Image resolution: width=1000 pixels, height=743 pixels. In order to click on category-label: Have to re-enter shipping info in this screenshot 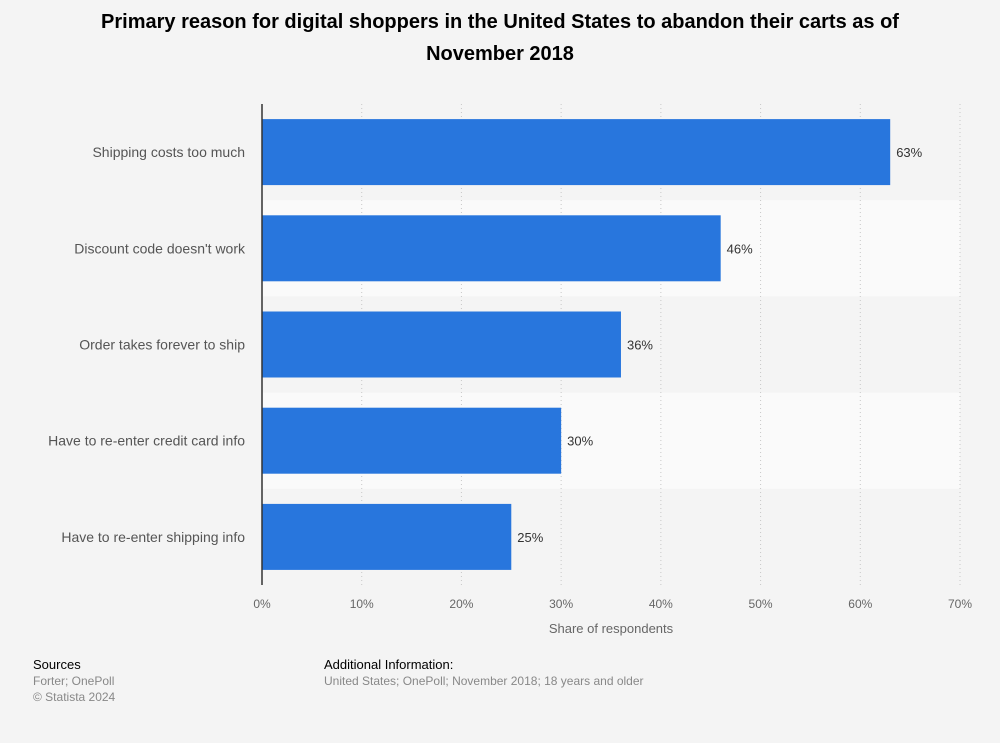, I will do `click(153, 537)`.